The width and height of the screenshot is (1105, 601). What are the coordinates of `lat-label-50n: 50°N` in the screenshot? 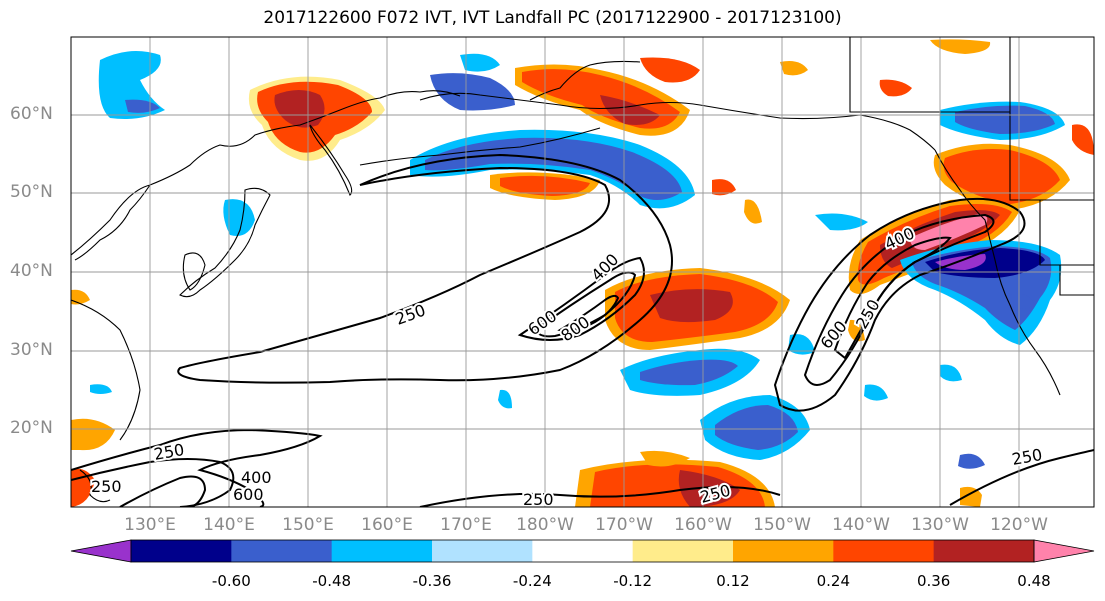 It's located at (31, 192).